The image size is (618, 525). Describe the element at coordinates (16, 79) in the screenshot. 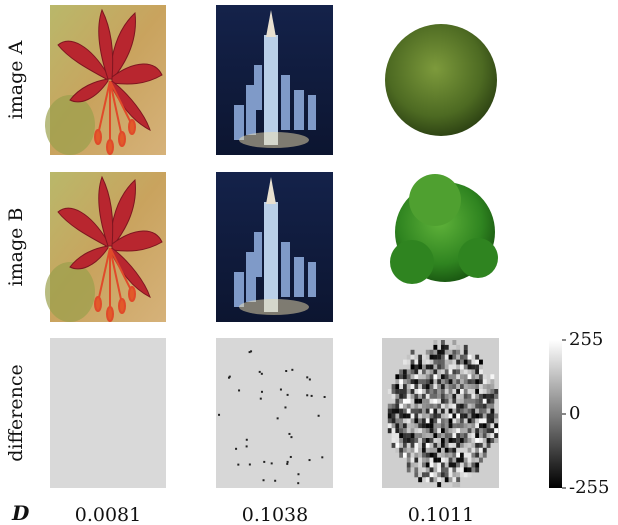

I see `row-label: image A` at that location.